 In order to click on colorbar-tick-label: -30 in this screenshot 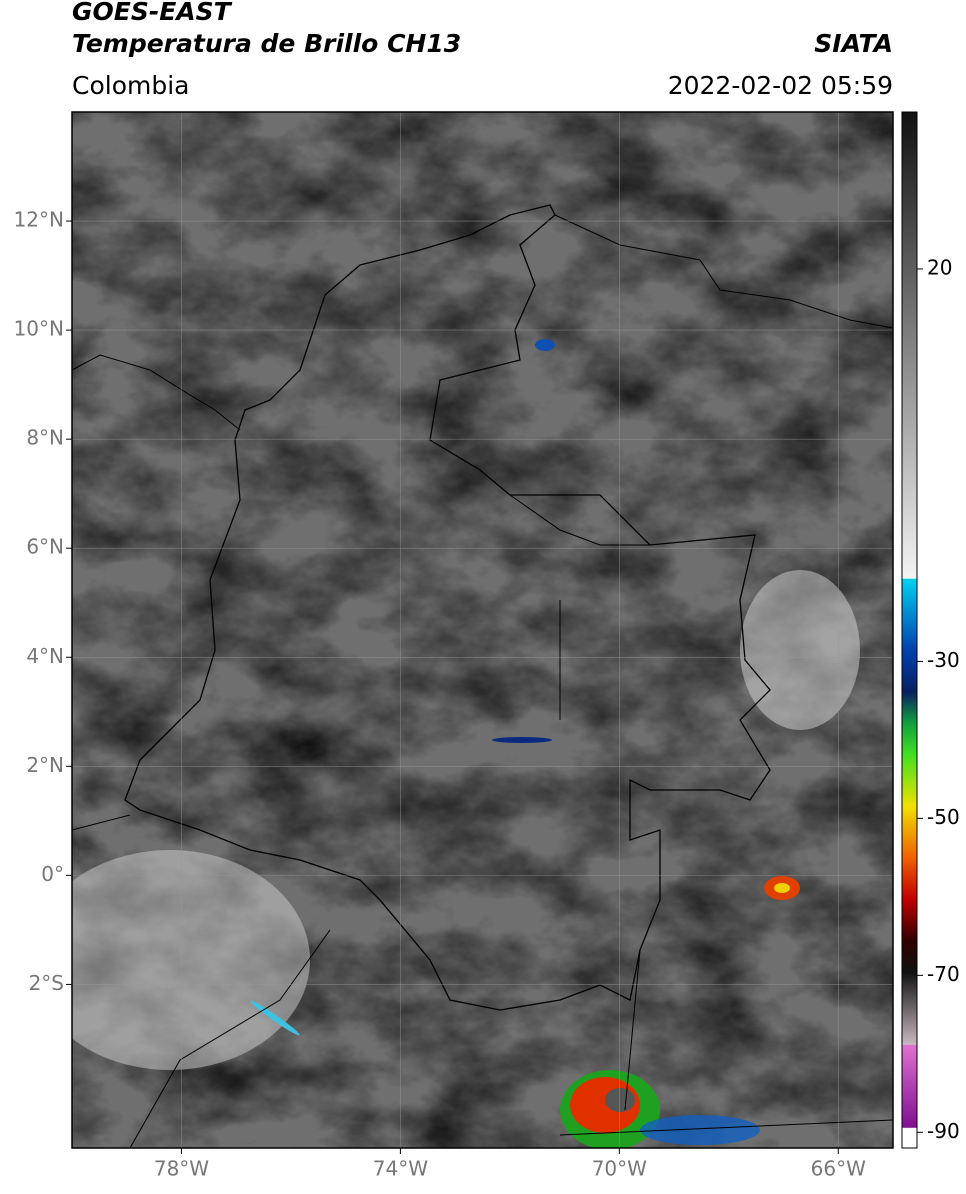, I will do `click(943, 660)`.